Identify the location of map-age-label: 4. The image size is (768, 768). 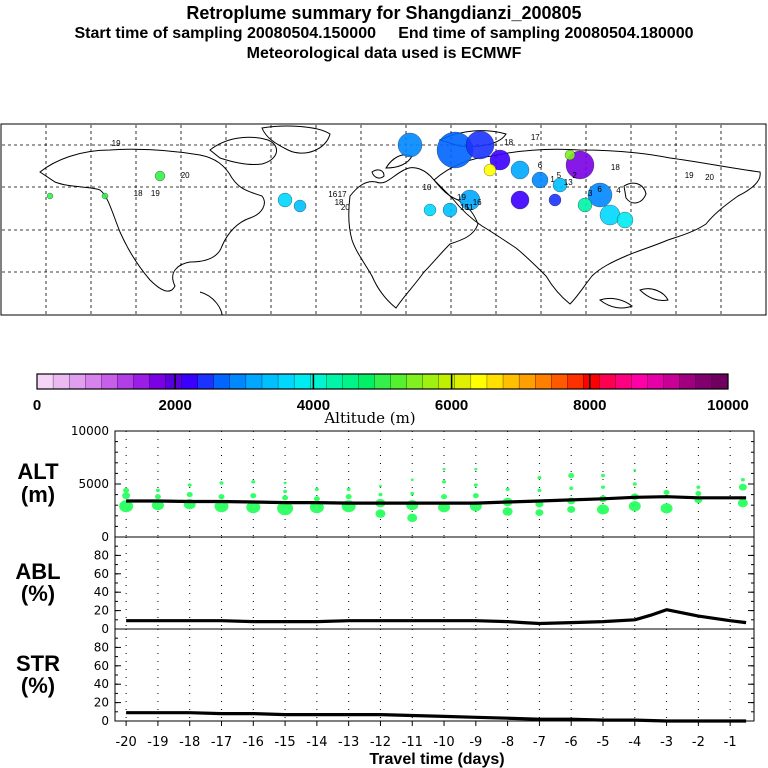
(618, 190).